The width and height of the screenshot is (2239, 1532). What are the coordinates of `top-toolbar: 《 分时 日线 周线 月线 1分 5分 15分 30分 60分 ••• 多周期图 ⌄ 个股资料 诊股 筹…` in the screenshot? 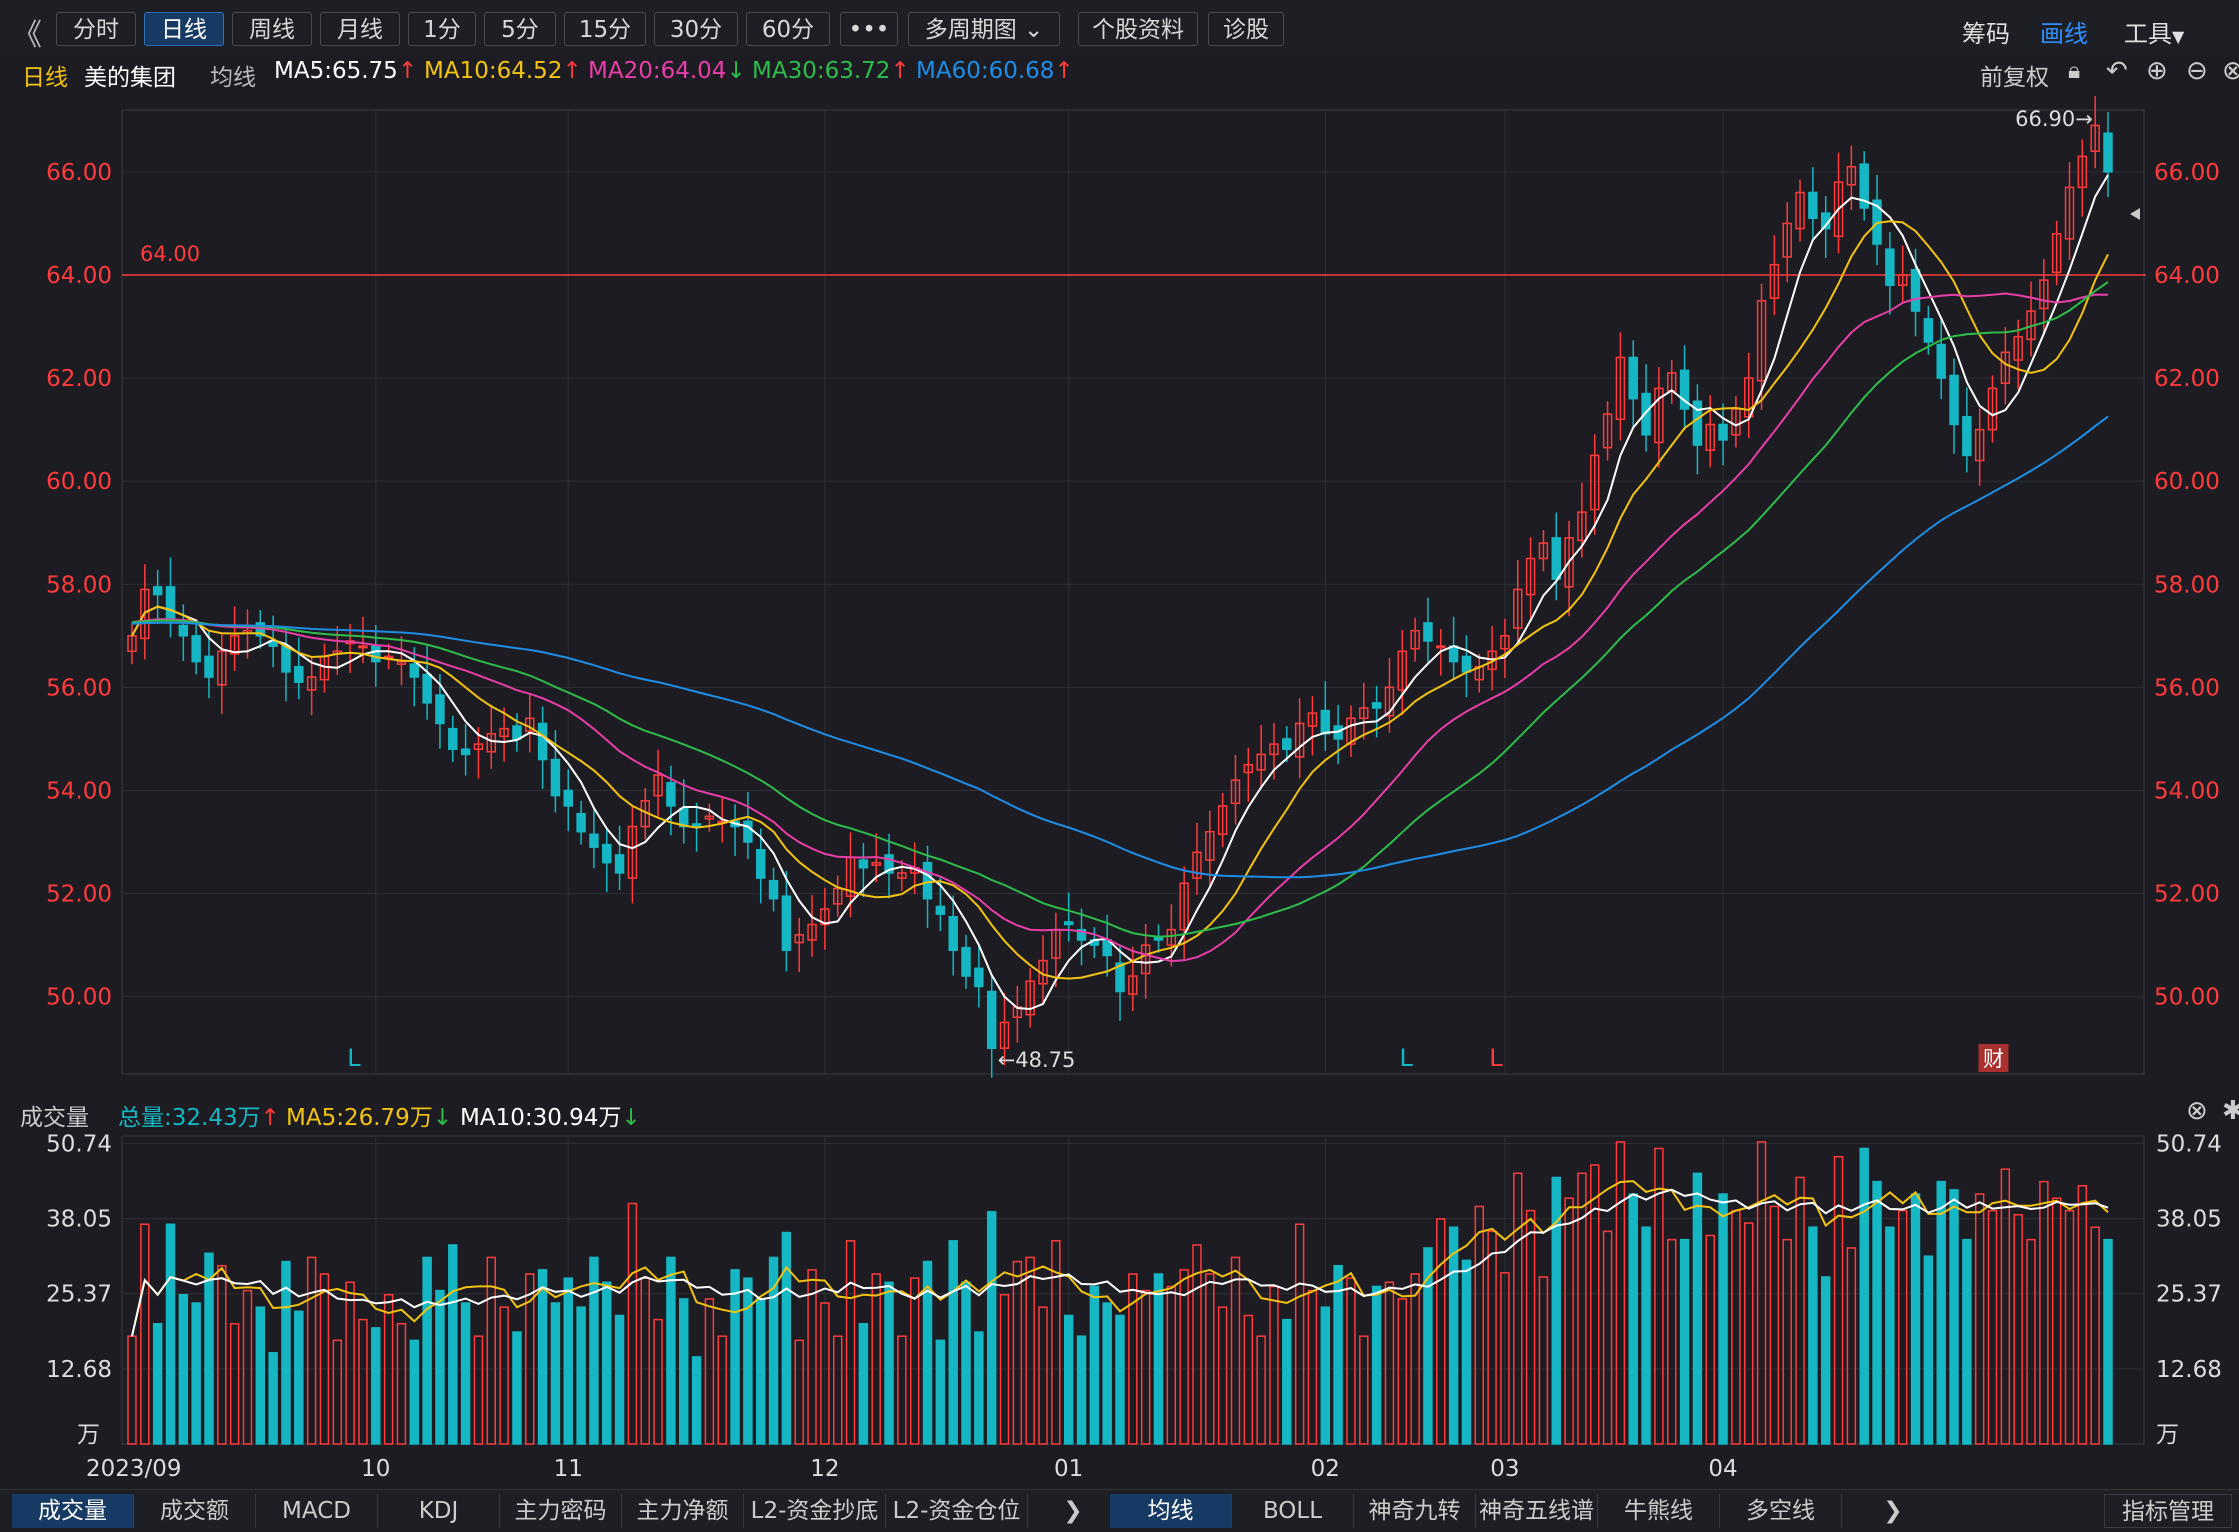 It's located at (1119, 28).